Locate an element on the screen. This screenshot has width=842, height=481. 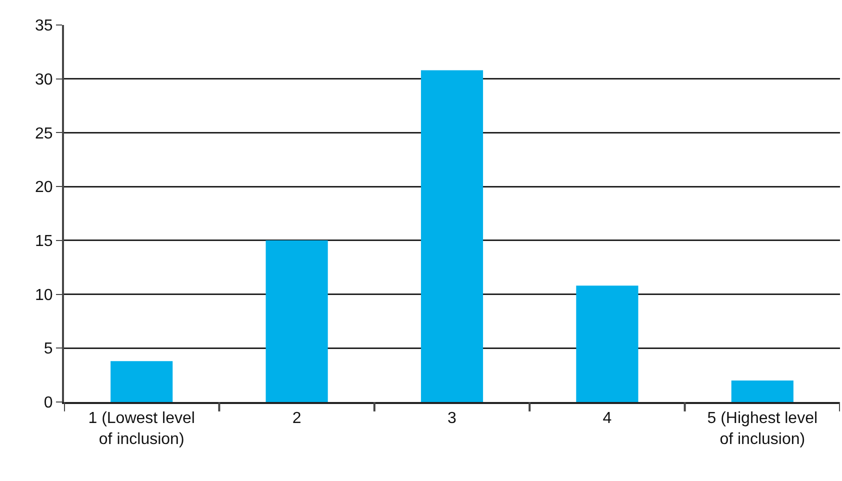
y-tick-label: 10 is located at coordinates (44, 295).